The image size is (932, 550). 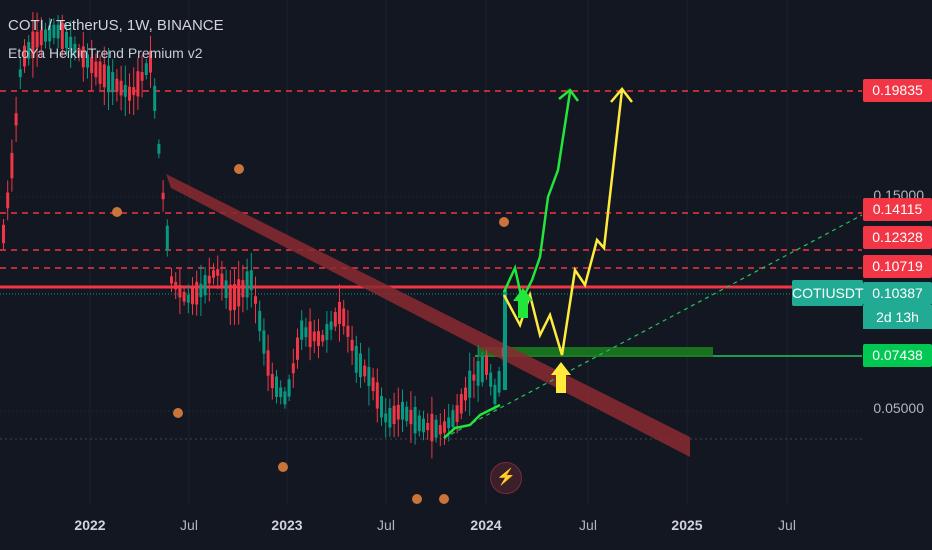 What do you see at coordinates (116, 25) in the screenshot?
I see `chart-title: COTI / TetherUS, 1W, BINANCE` at bounding box center [116, 25].